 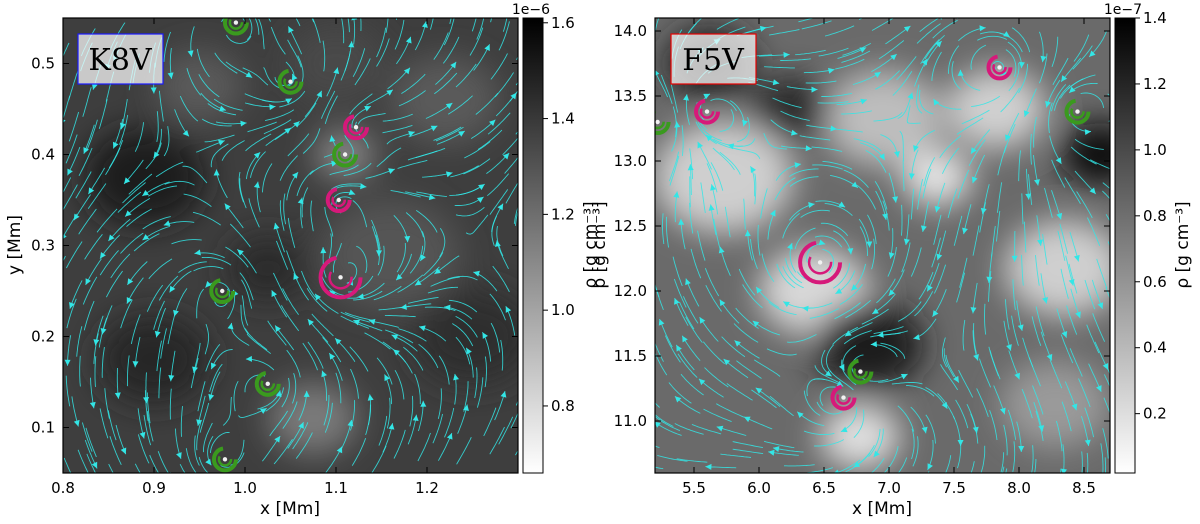 What do you see at coordinates (120, 59) in the screenshot?
I see `panel-tag-k8v: K8V` at bounding box center [120, 59].